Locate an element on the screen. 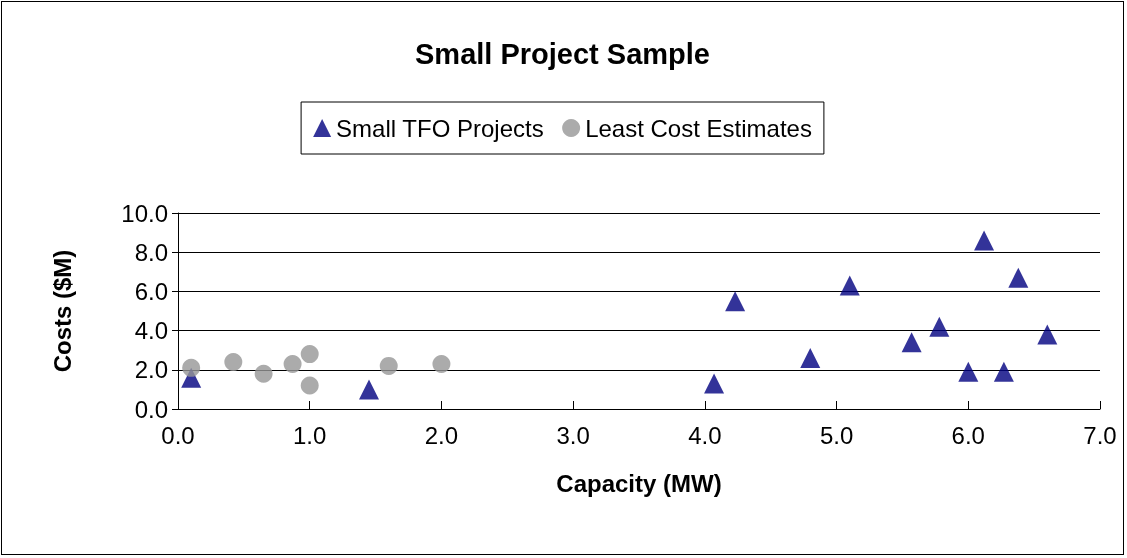 The image size is (1127, 558). legend-label: Least Cost Estimates is located at coordinates (698, 128).